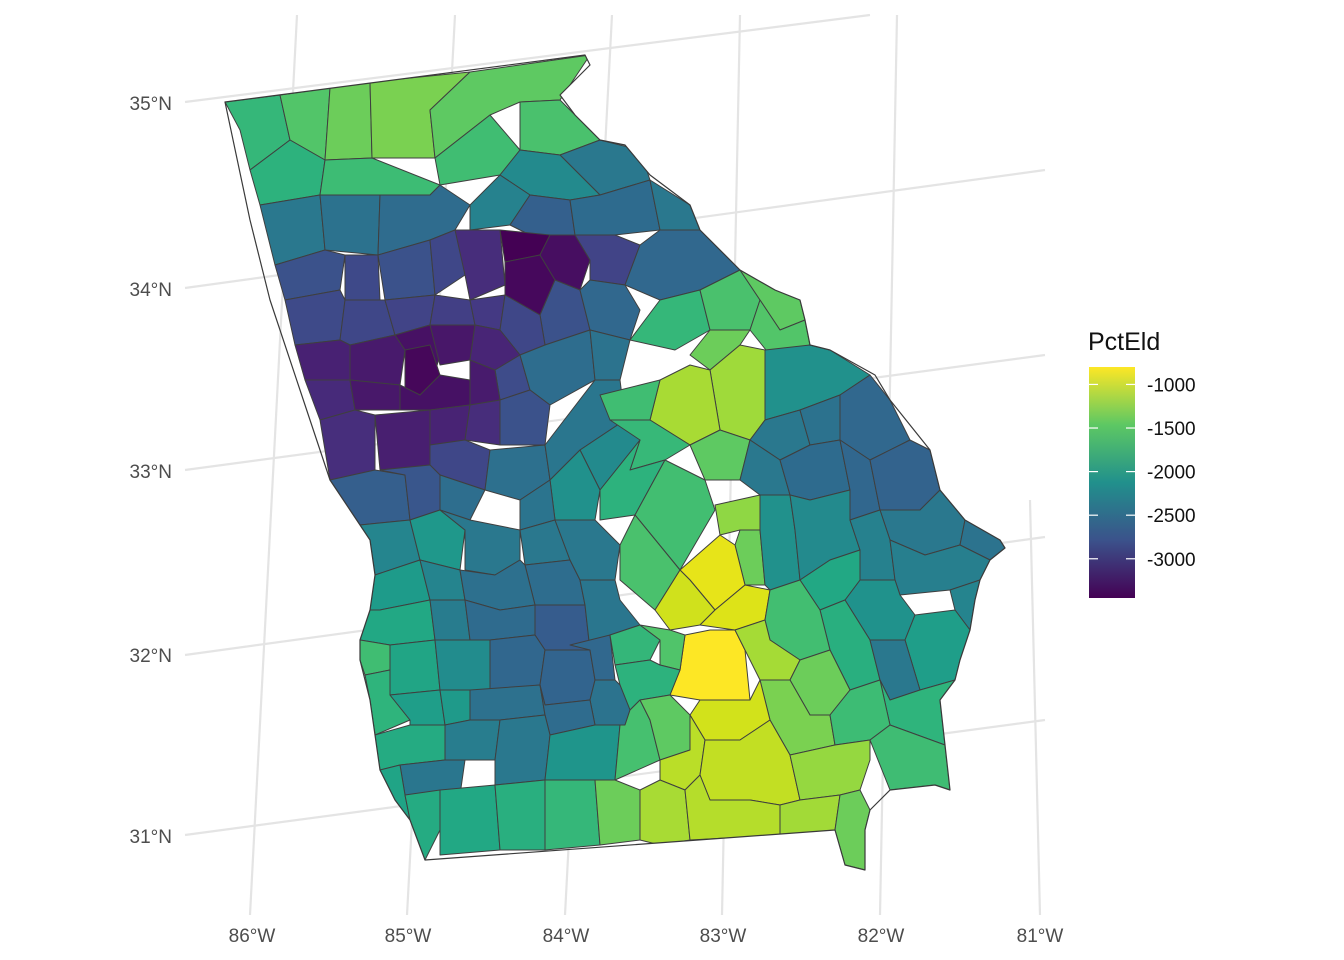 This screenshot has width=1344, height=960. What do you see at coordinates (1142, 473) in the screenshot?
I see `legend-ticks: -1000 -1500 -2000 -2500 -3000` at bounding box center [1142, 473].